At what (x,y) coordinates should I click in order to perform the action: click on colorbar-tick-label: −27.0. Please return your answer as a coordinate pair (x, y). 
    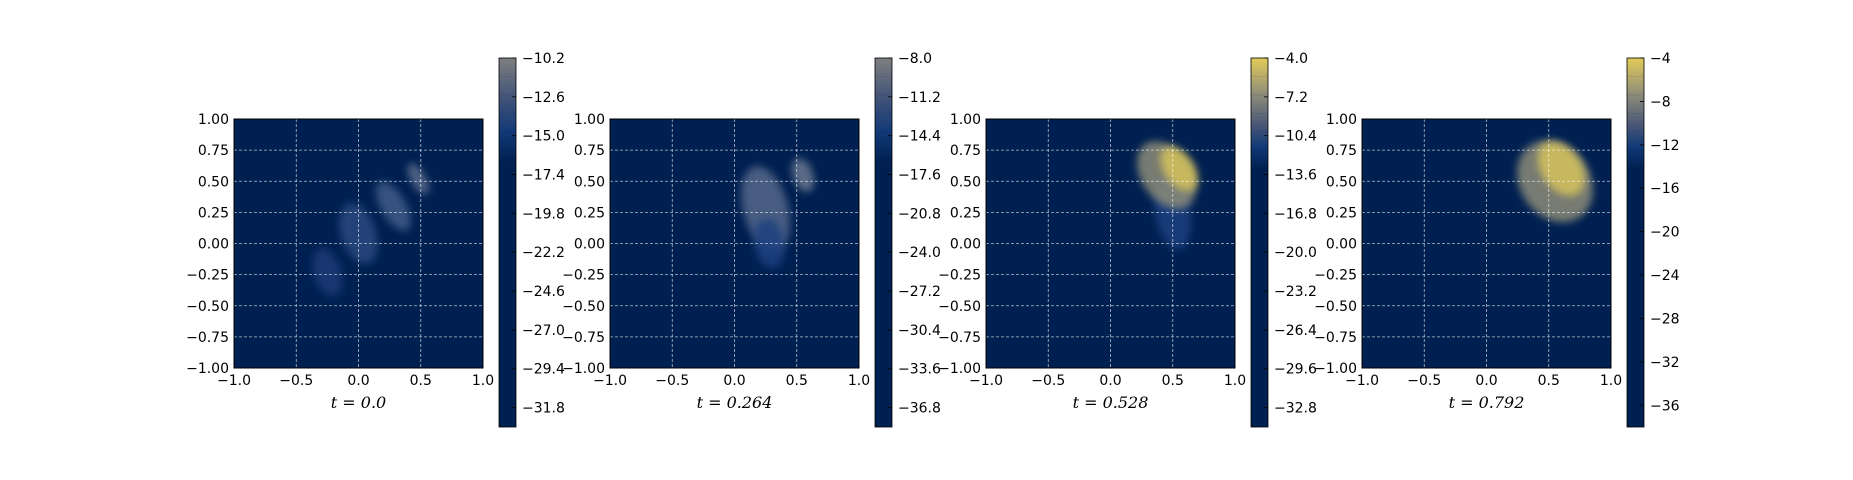
    Looking at the image, I should click on (543, 331).